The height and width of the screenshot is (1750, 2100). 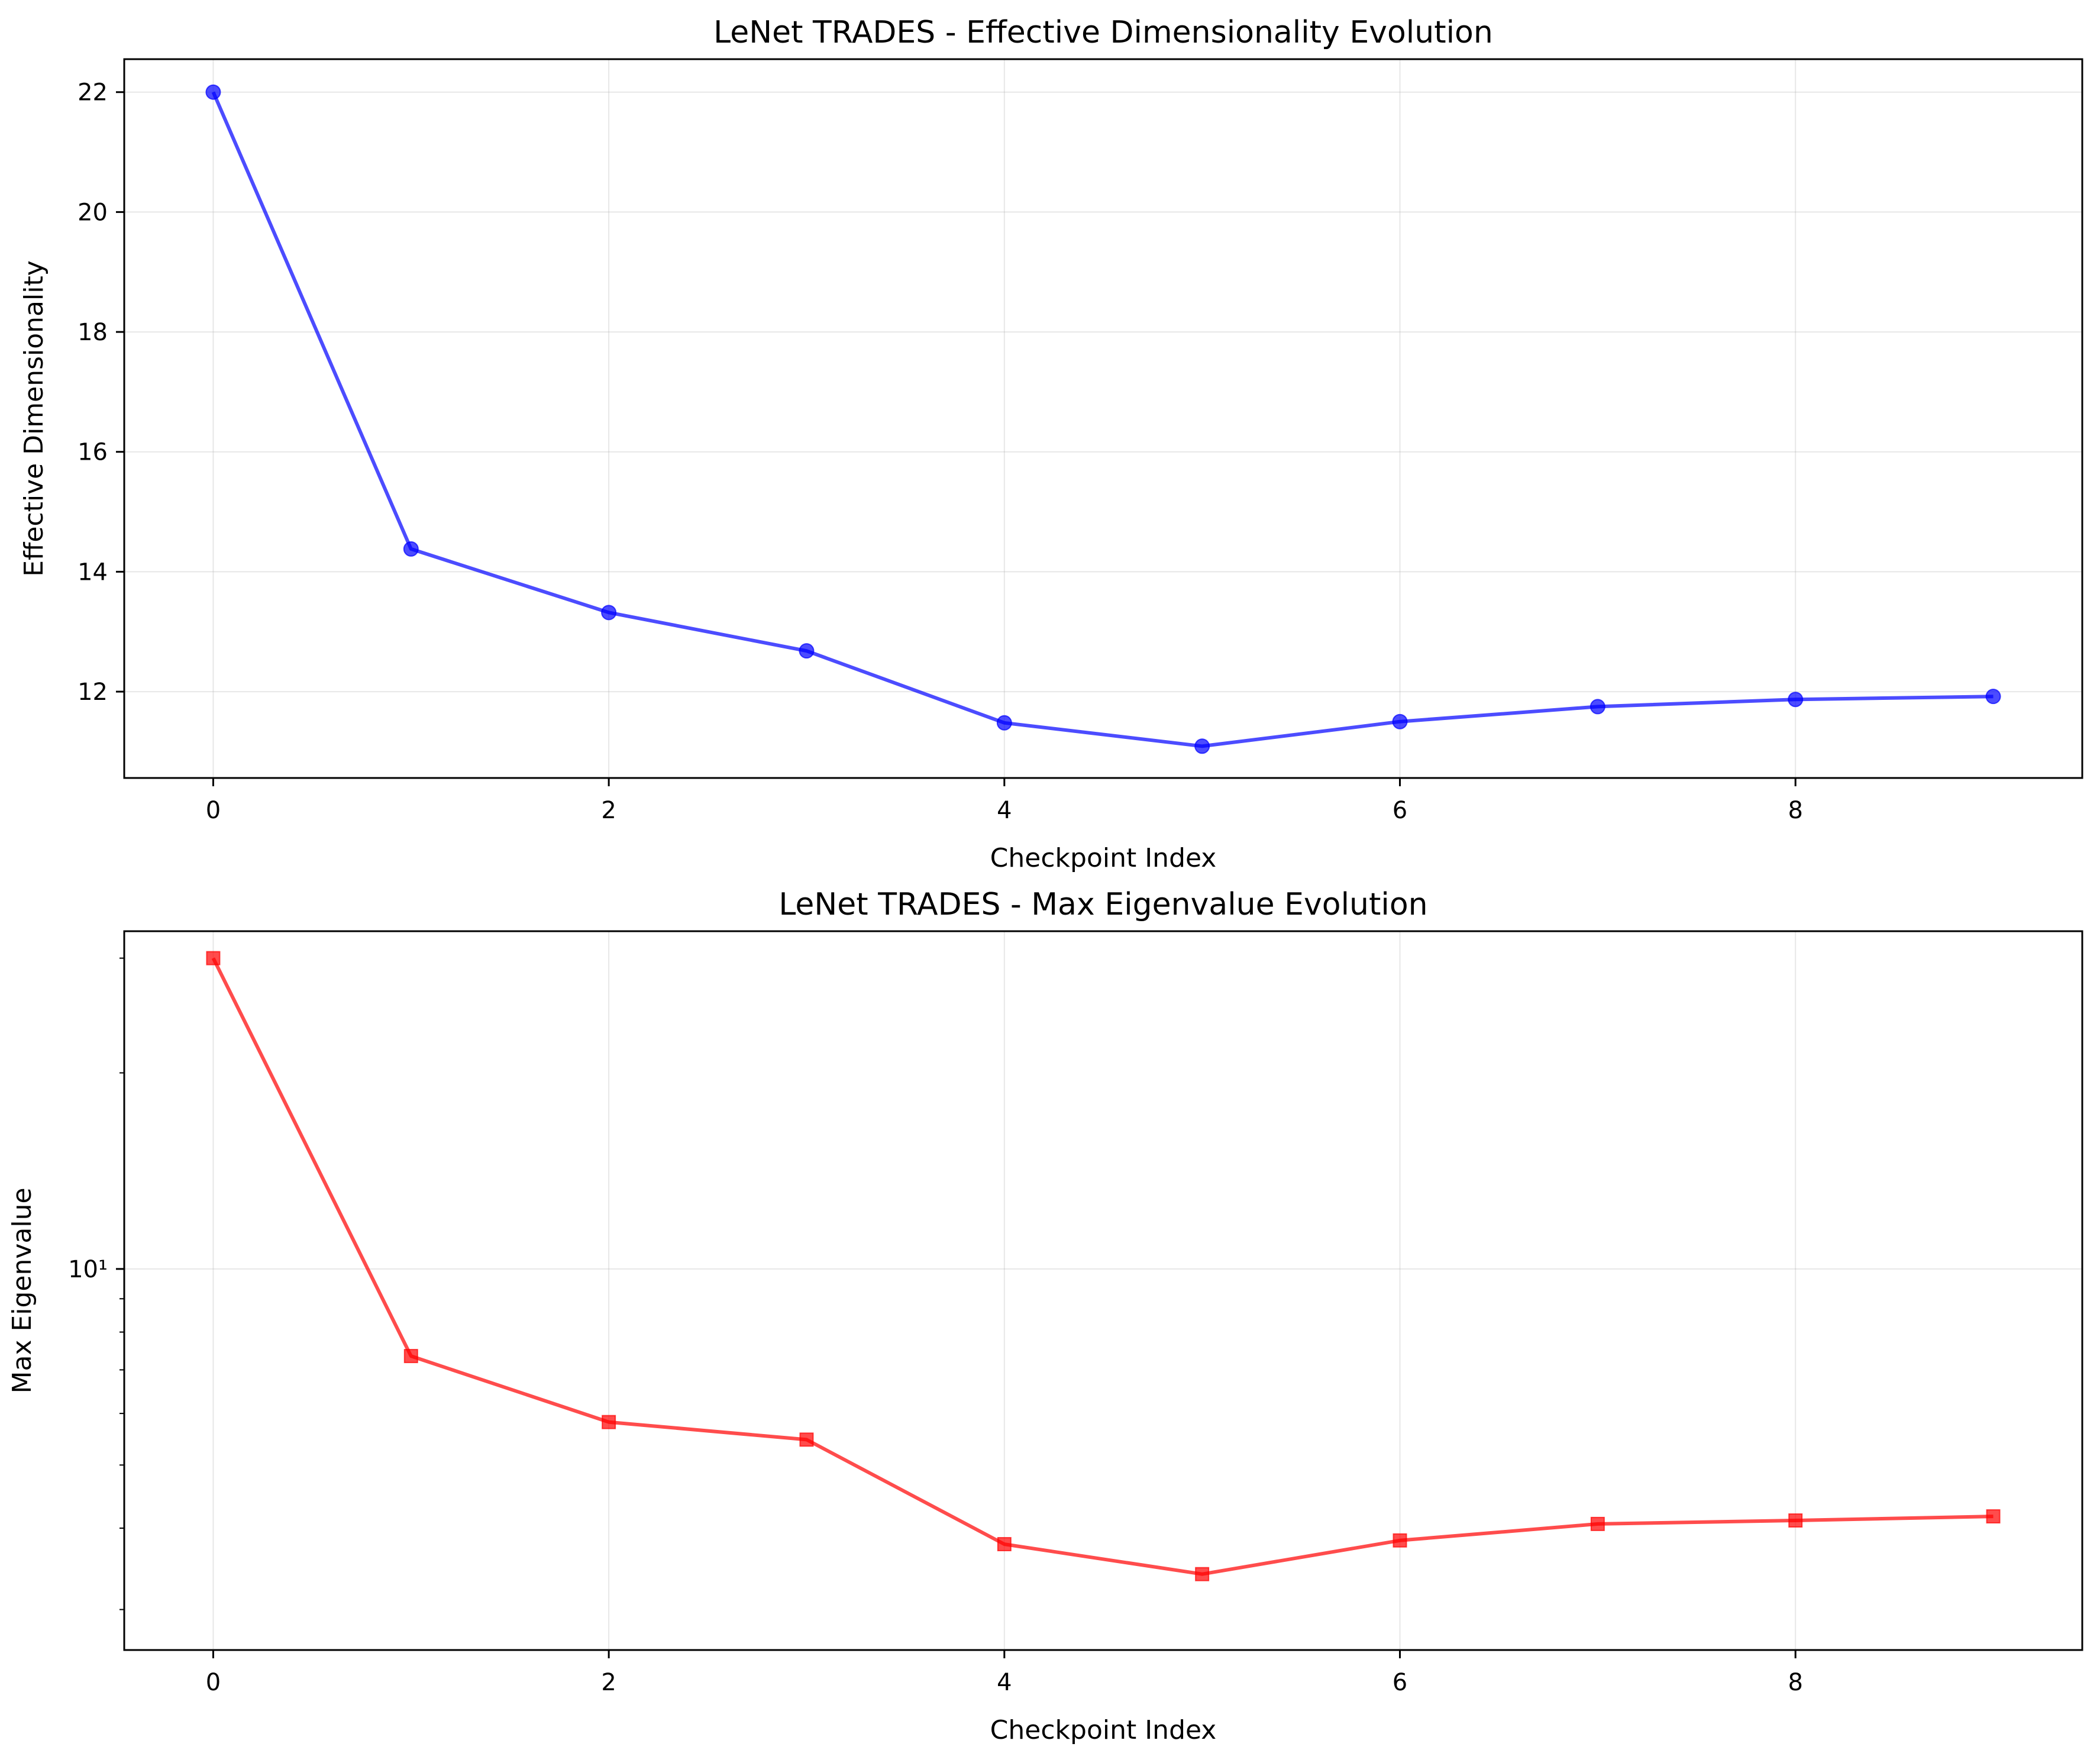 I want to click on y-tick-label: 12, so click(x=92, y=692).